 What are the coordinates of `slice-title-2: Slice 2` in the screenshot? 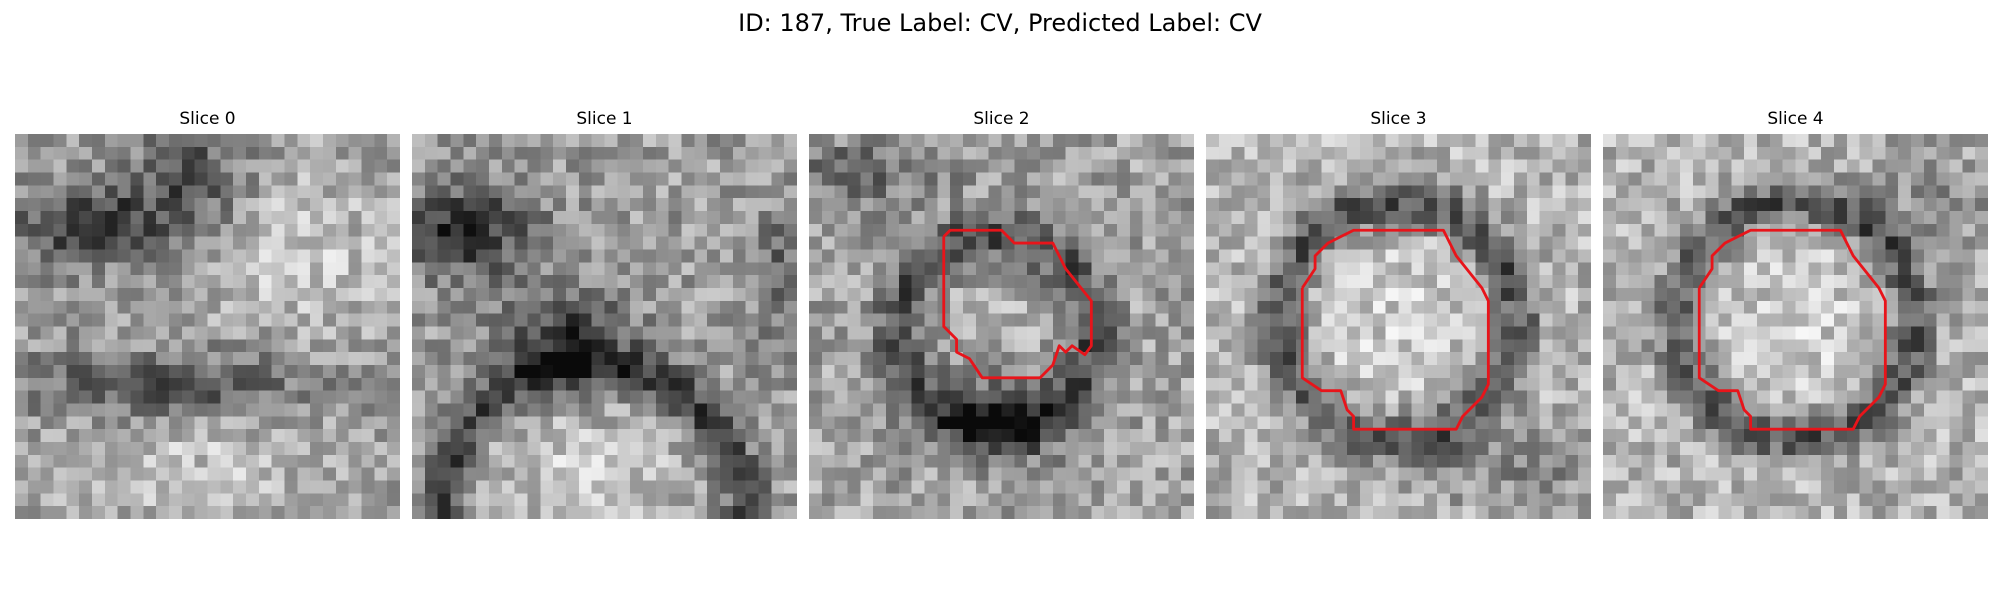 It's located at (1001, 119).